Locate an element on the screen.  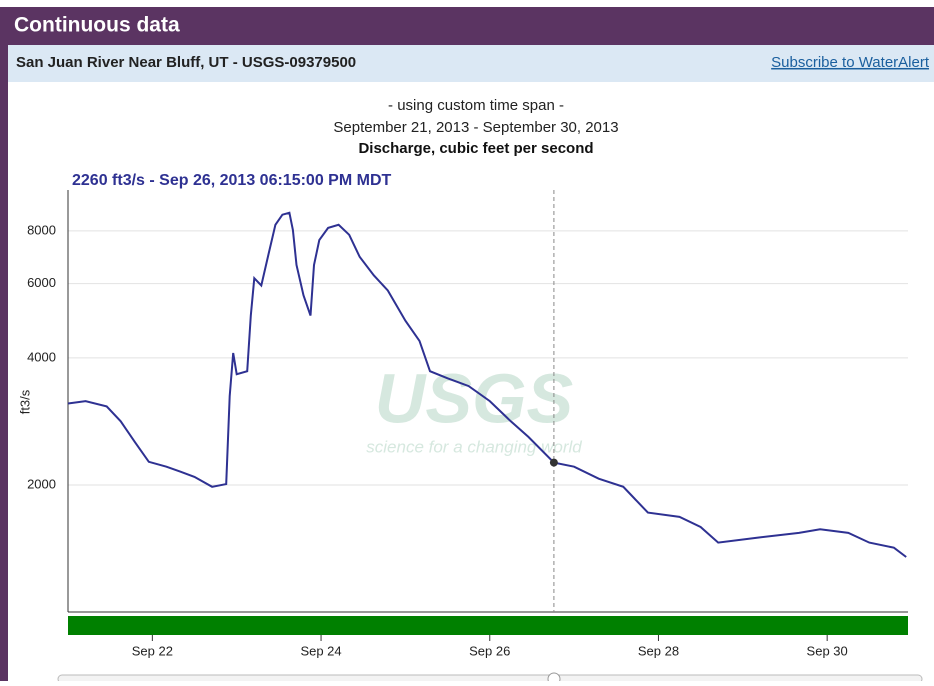
x-tick-label: Sep 26 is located at coordinates (489, 650).